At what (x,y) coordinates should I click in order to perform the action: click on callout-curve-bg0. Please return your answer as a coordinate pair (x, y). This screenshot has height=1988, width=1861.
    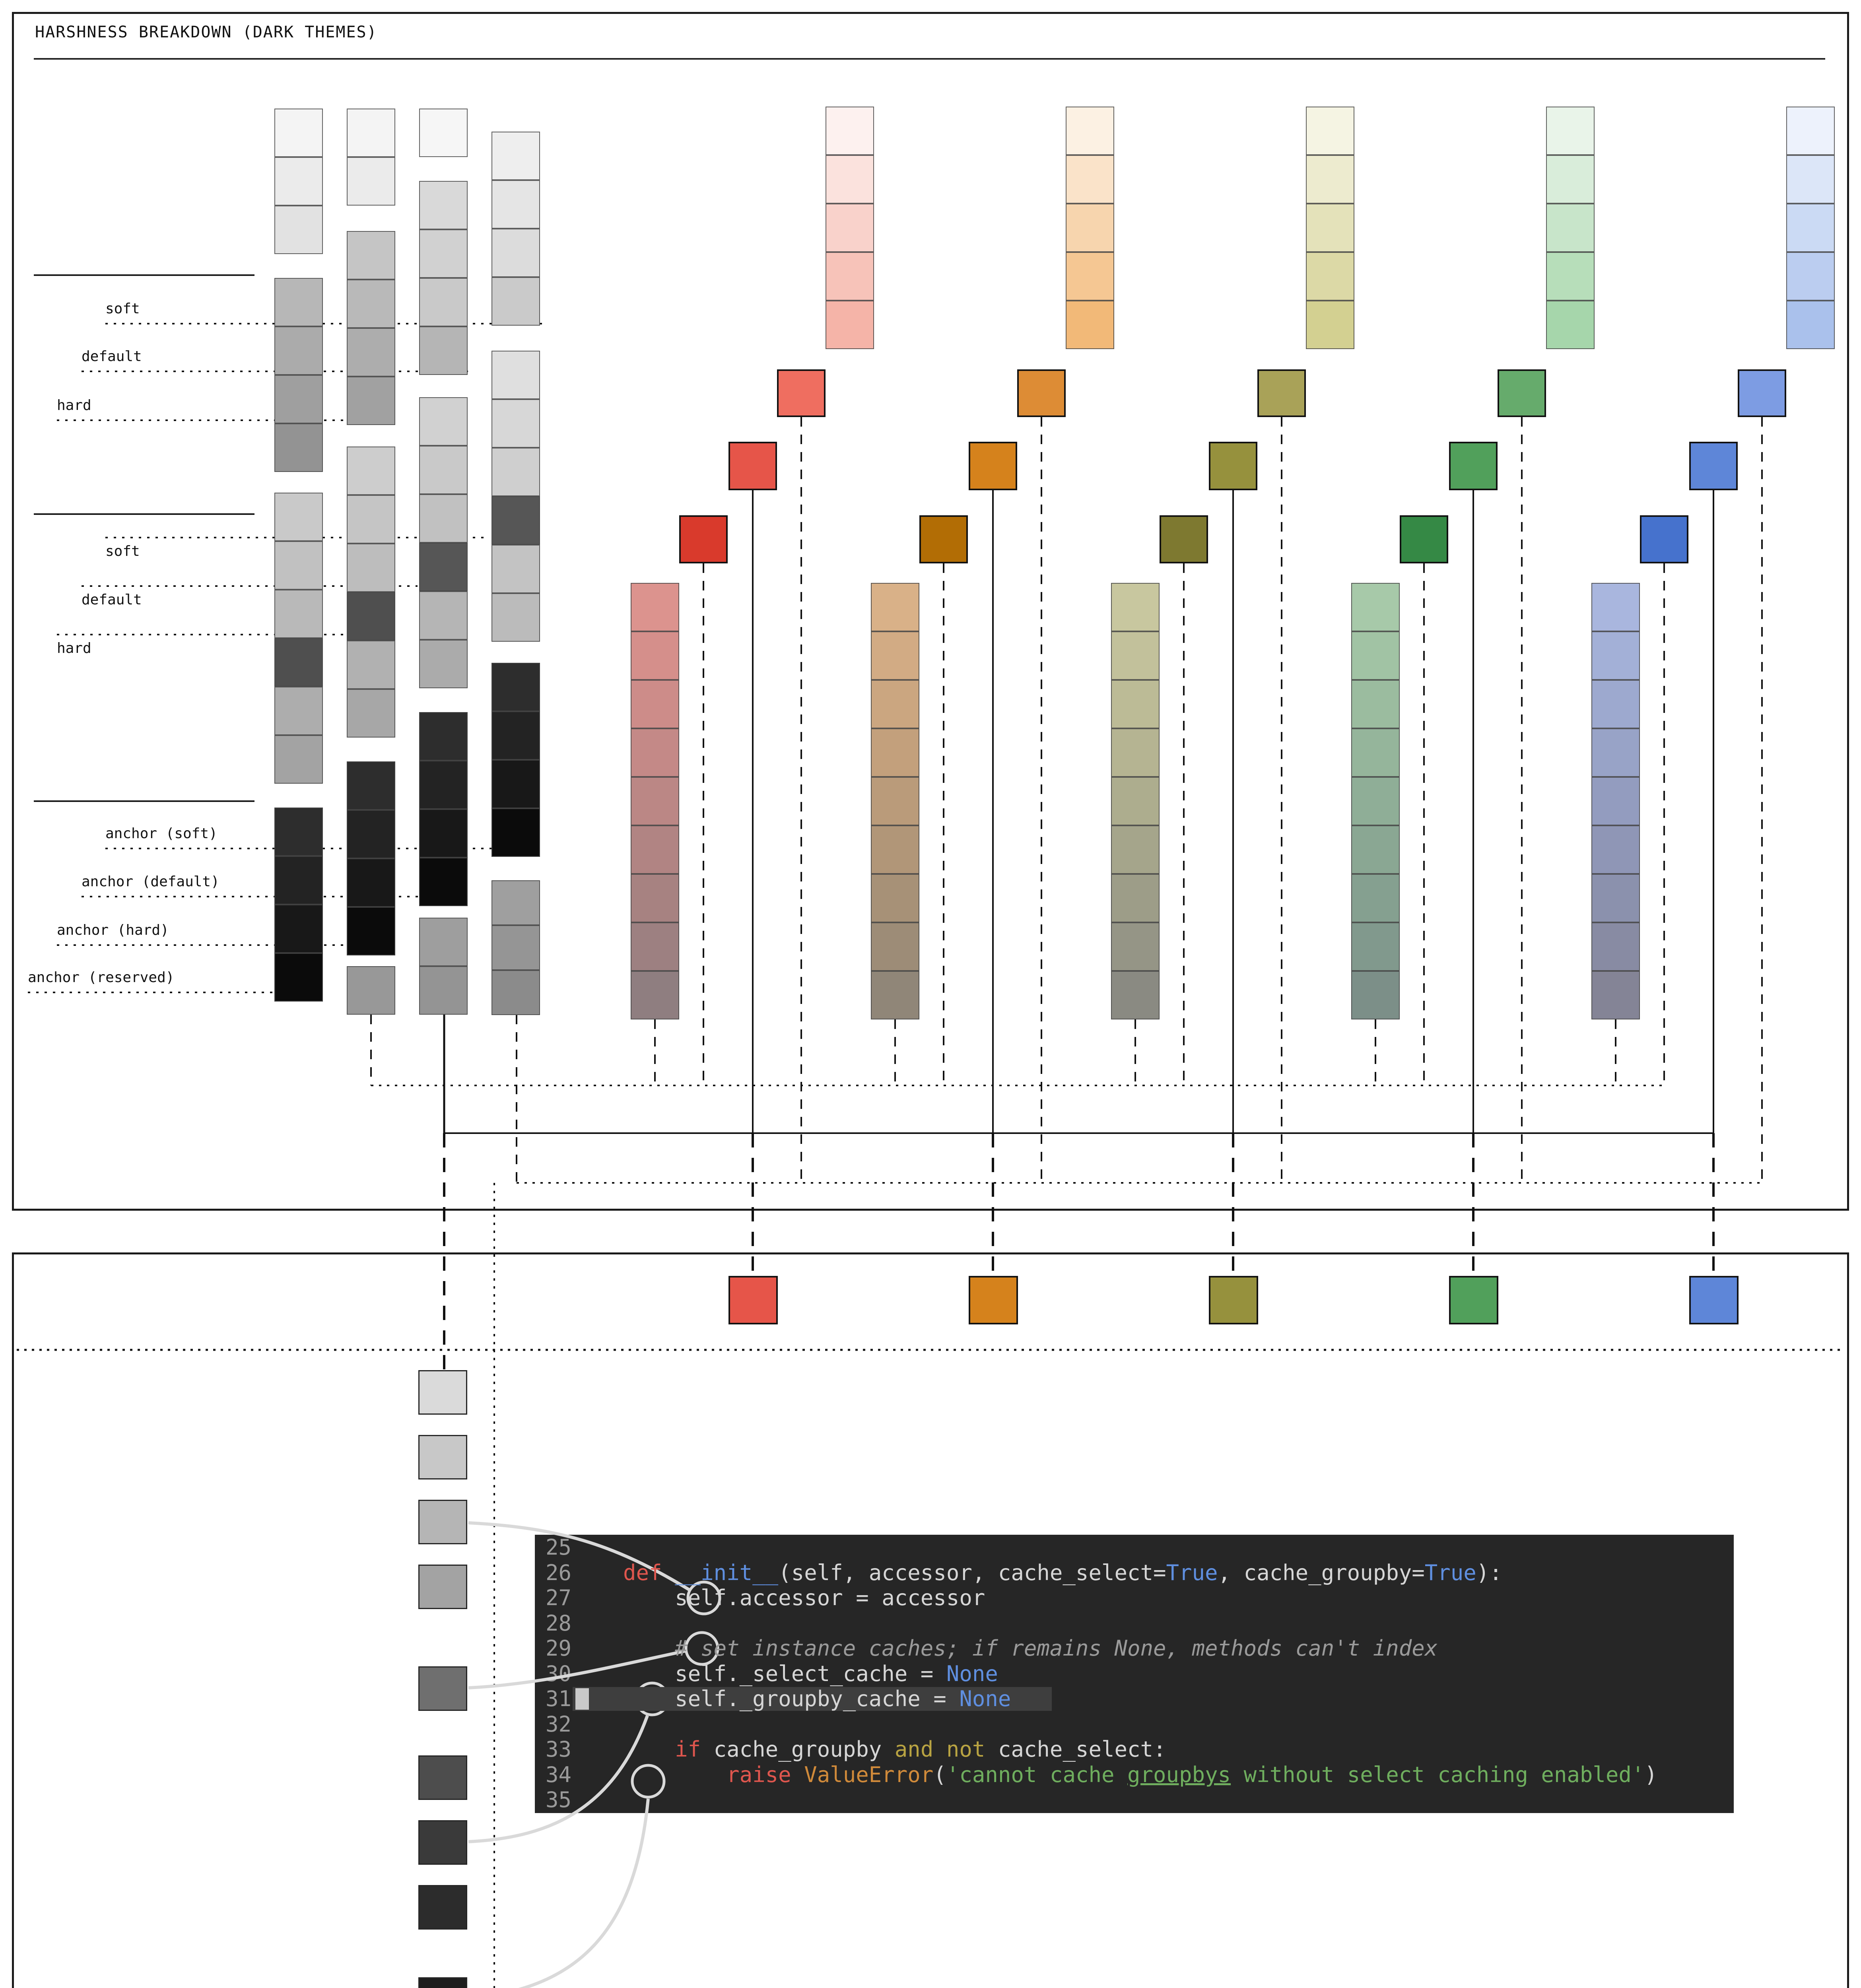
    Looking at the image, I should click on (584, 1893).